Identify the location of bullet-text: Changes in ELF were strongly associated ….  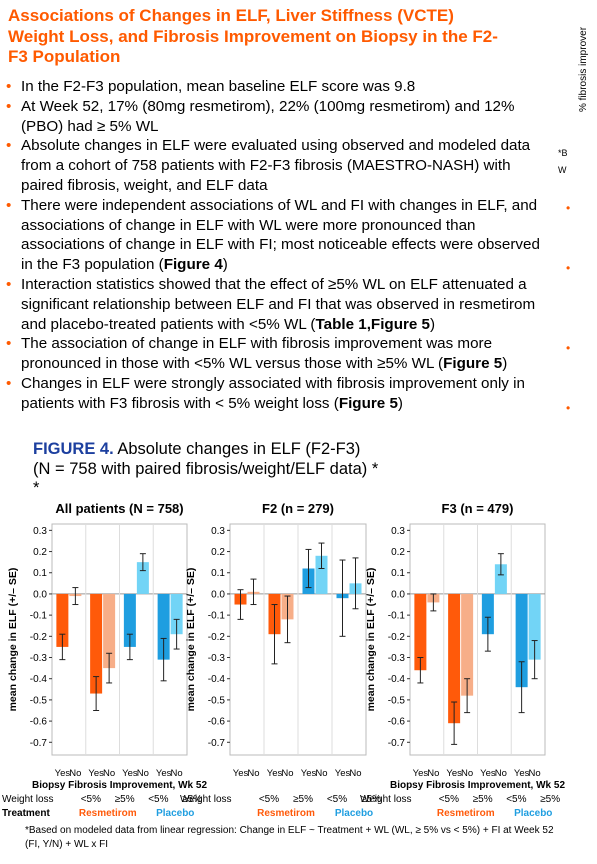
(273, 393).